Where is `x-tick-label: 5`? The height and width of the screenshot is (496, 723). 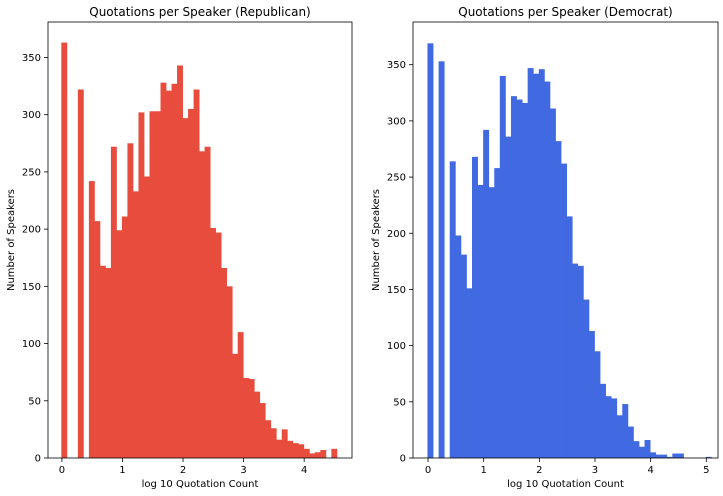
x-tick-label: 5 is located at coordinates (706, 470).